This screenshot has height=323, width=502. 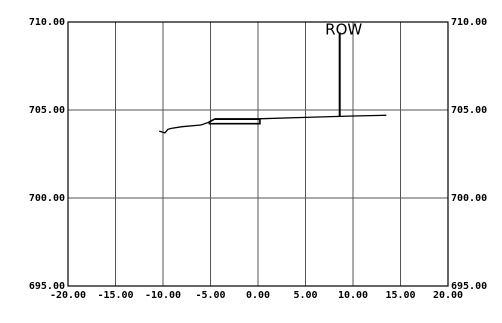 What do you see at coordinates (47, 198) in the screenshot?
I see `y-tick-label-left-1: 700.00` at bounding box center [47, 198].